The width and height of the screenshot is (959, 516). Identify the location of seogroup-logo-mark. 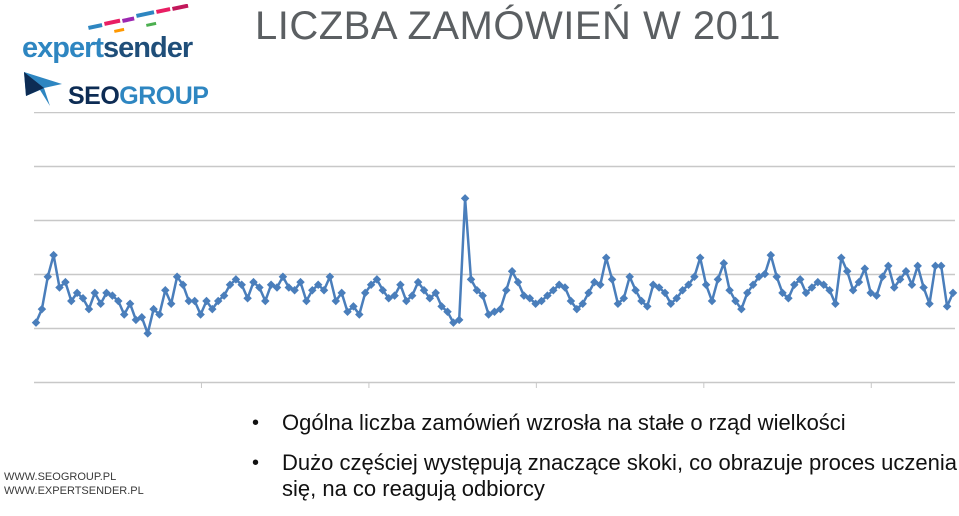
(43, 89).